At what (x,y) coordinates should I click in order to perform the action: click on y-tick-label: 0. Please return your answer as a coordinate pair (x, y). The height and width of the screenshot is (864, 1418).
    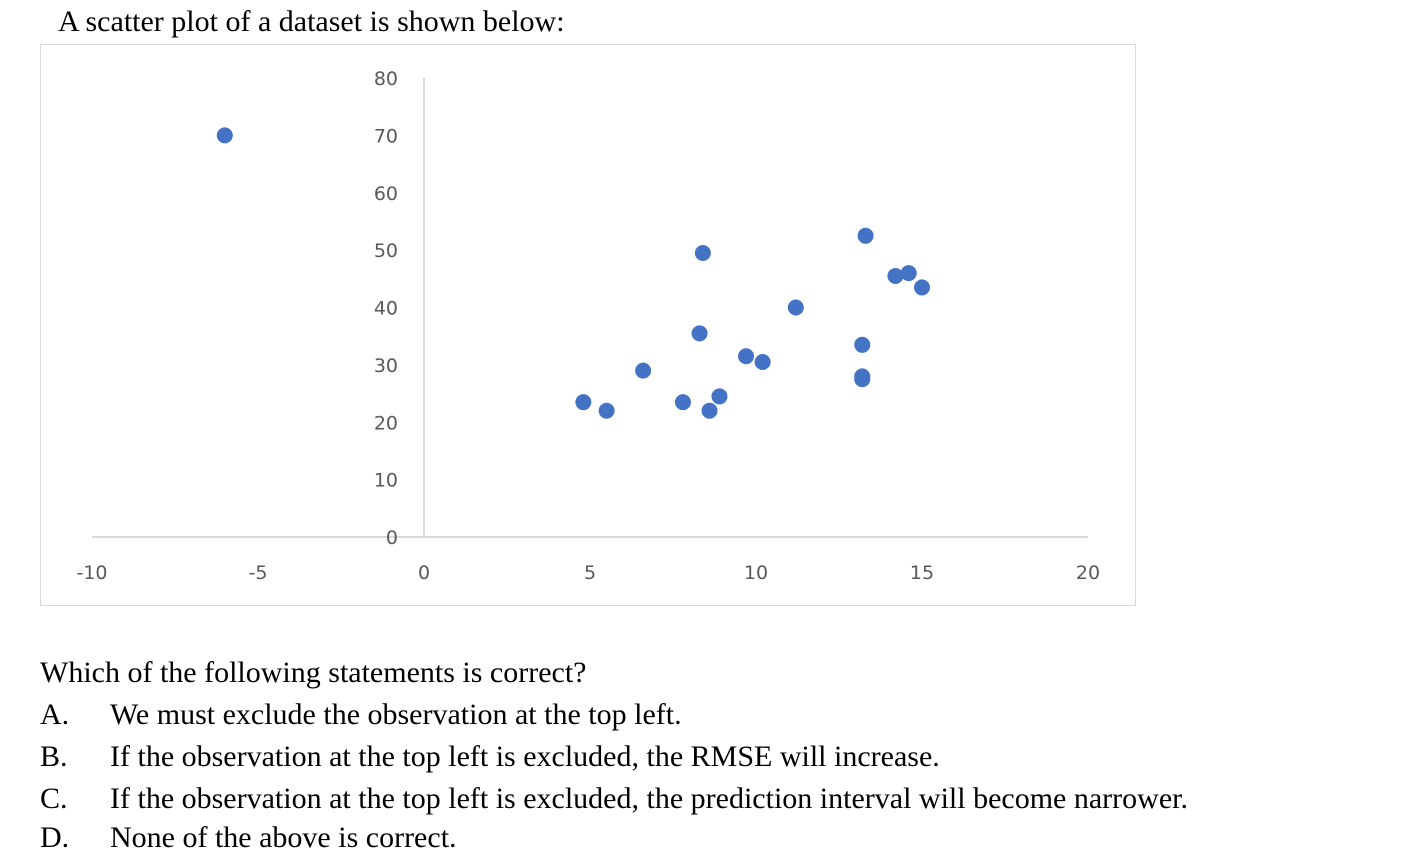
    Looking at the image, I should click on (392, 538).